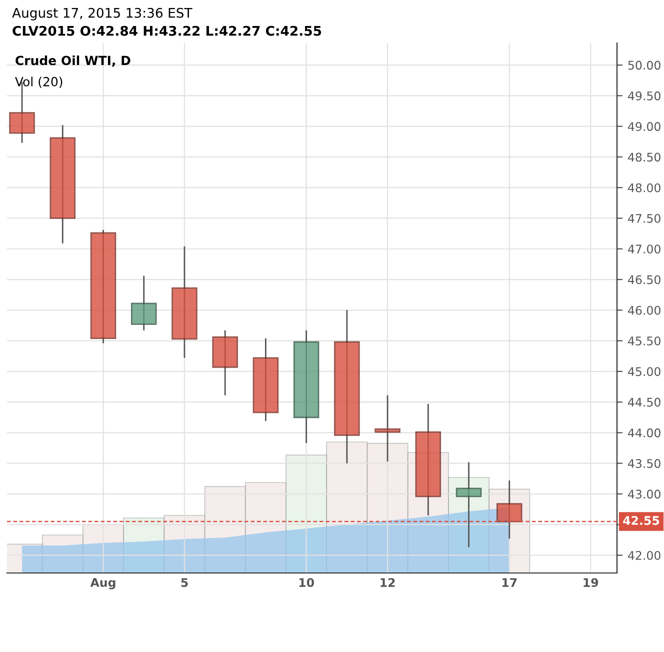  What do you see at coordinates (644, 279) in the screenshot?
I see `y-tick-label: 46.50` at bounding box center [644, 279].